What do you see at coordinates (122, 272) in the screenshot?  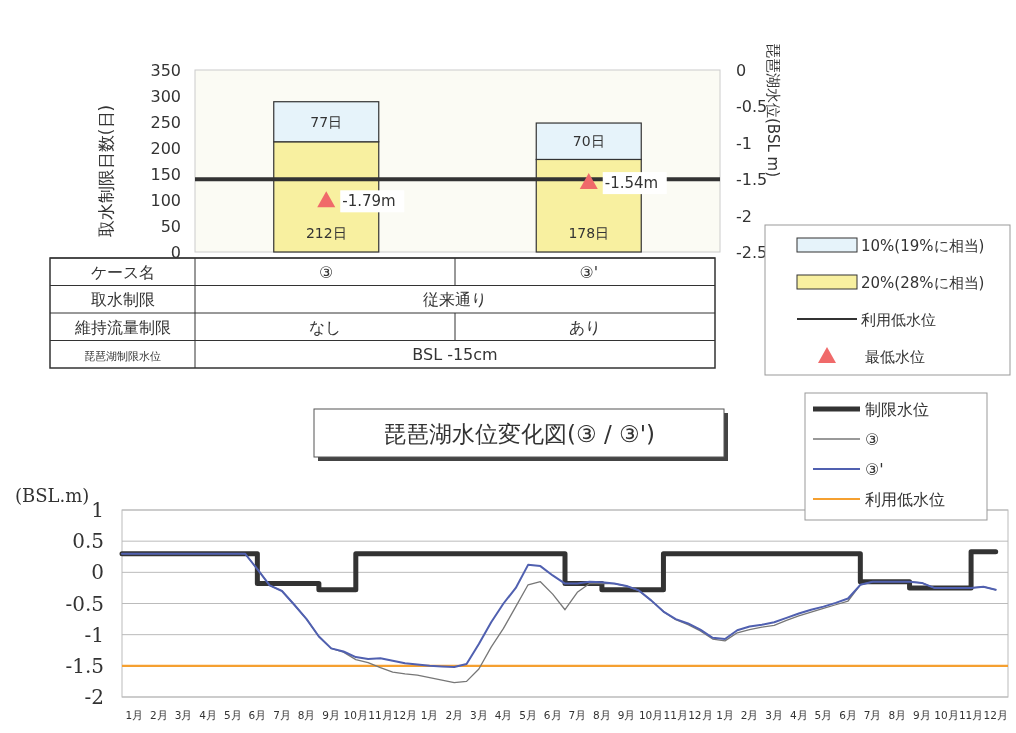 I see `text: ケース名` at bounding box center [122, 272].